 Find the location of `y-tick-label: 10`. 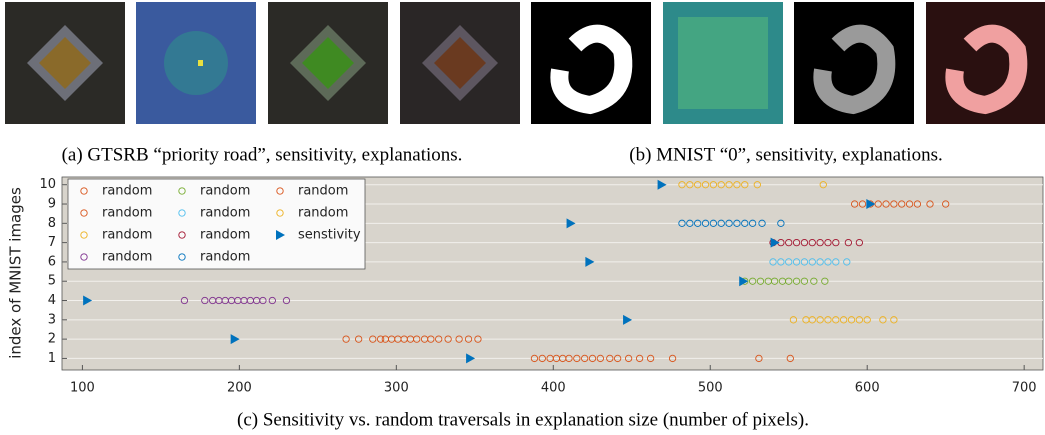

y-tick-label: 10 is located at coordinates (47, 184).